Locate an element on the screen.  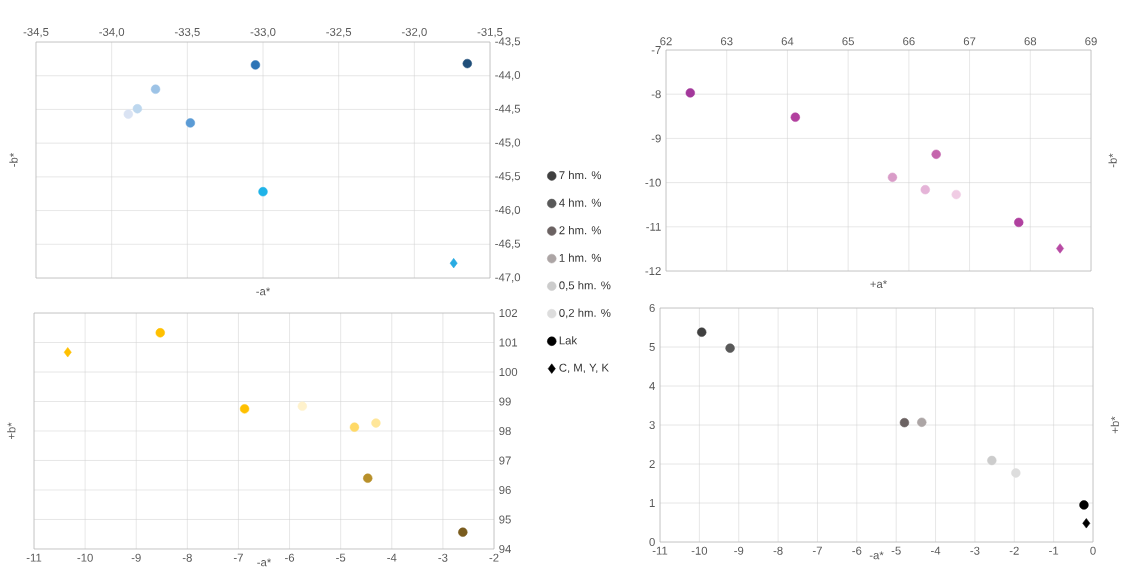
y-tick-label: -44,5 is located at coordinates (508, 109).